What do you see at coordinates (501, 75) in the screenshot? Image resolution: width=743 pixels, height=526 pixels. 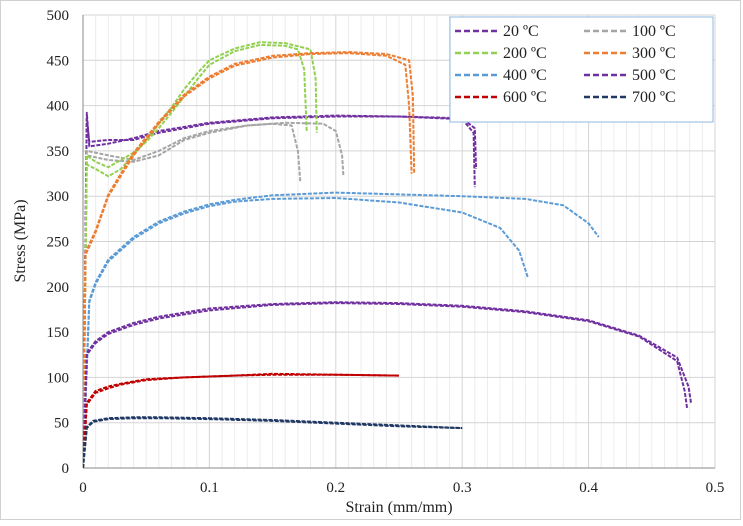 I see `legend-item: 400 ºC` at bounding box center [501, 75].